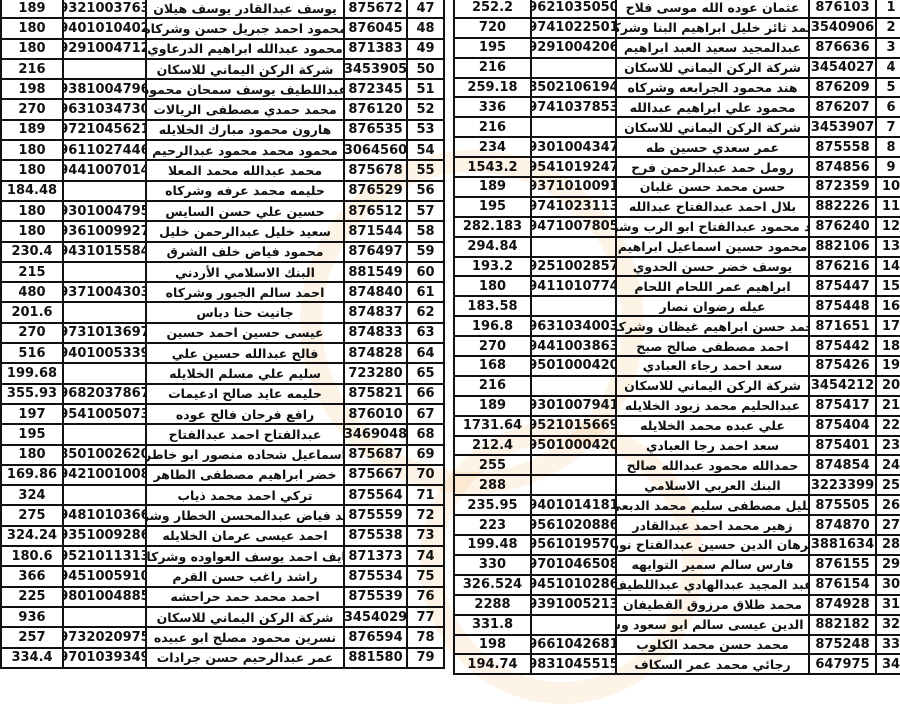  I want to click on id-cell: 876154, so click(843, 585).